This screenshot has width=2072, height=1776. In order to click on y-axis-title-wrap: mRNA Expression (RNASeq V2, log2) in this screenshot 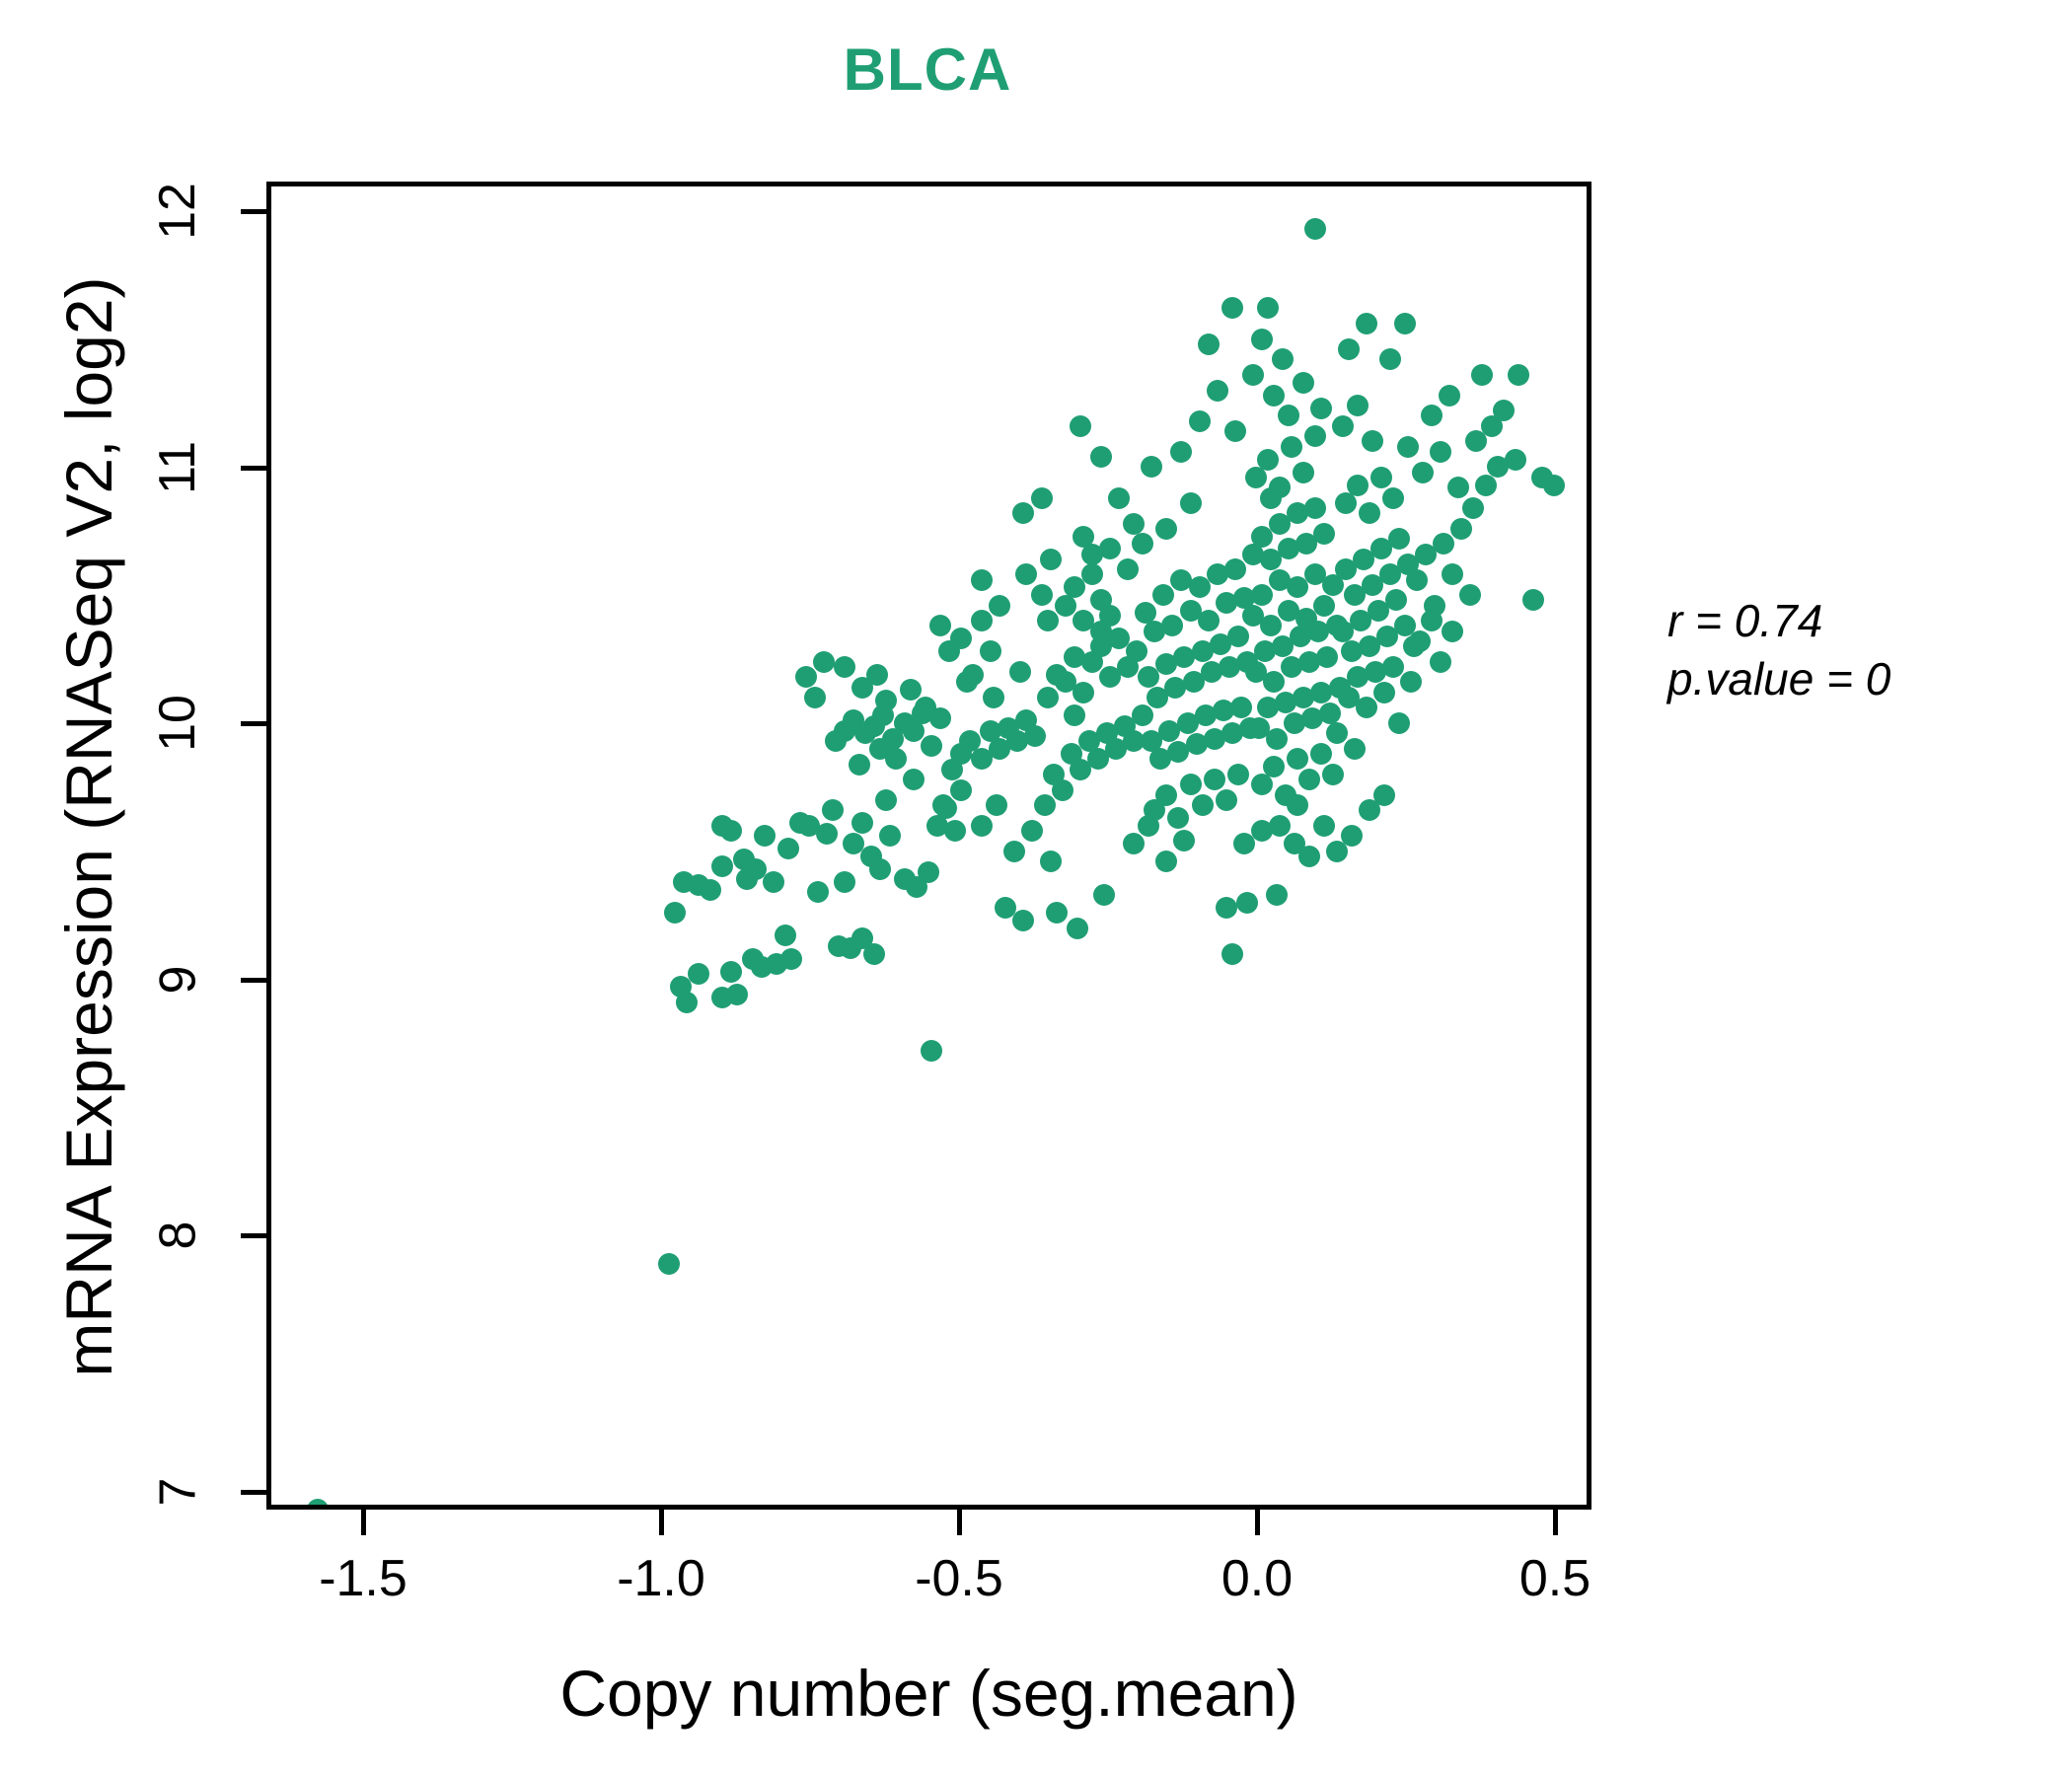, I will do `click(89, 827)`.